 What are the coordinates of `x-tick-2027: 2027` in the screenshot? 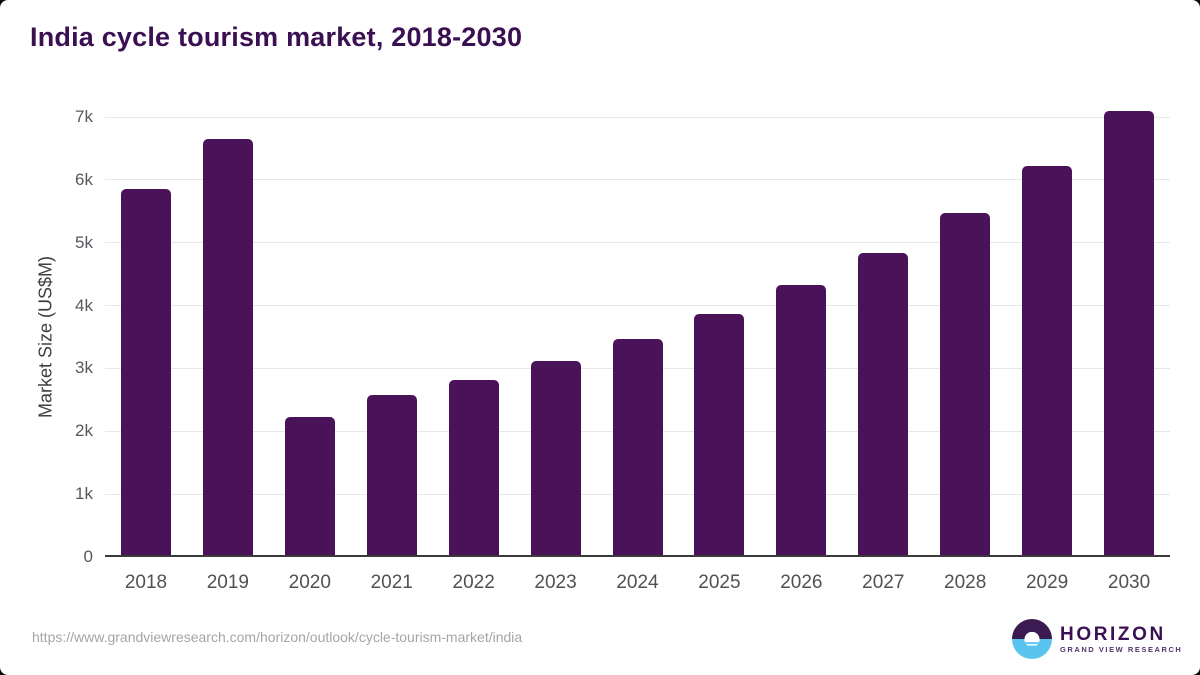 It's located at (883, 582).